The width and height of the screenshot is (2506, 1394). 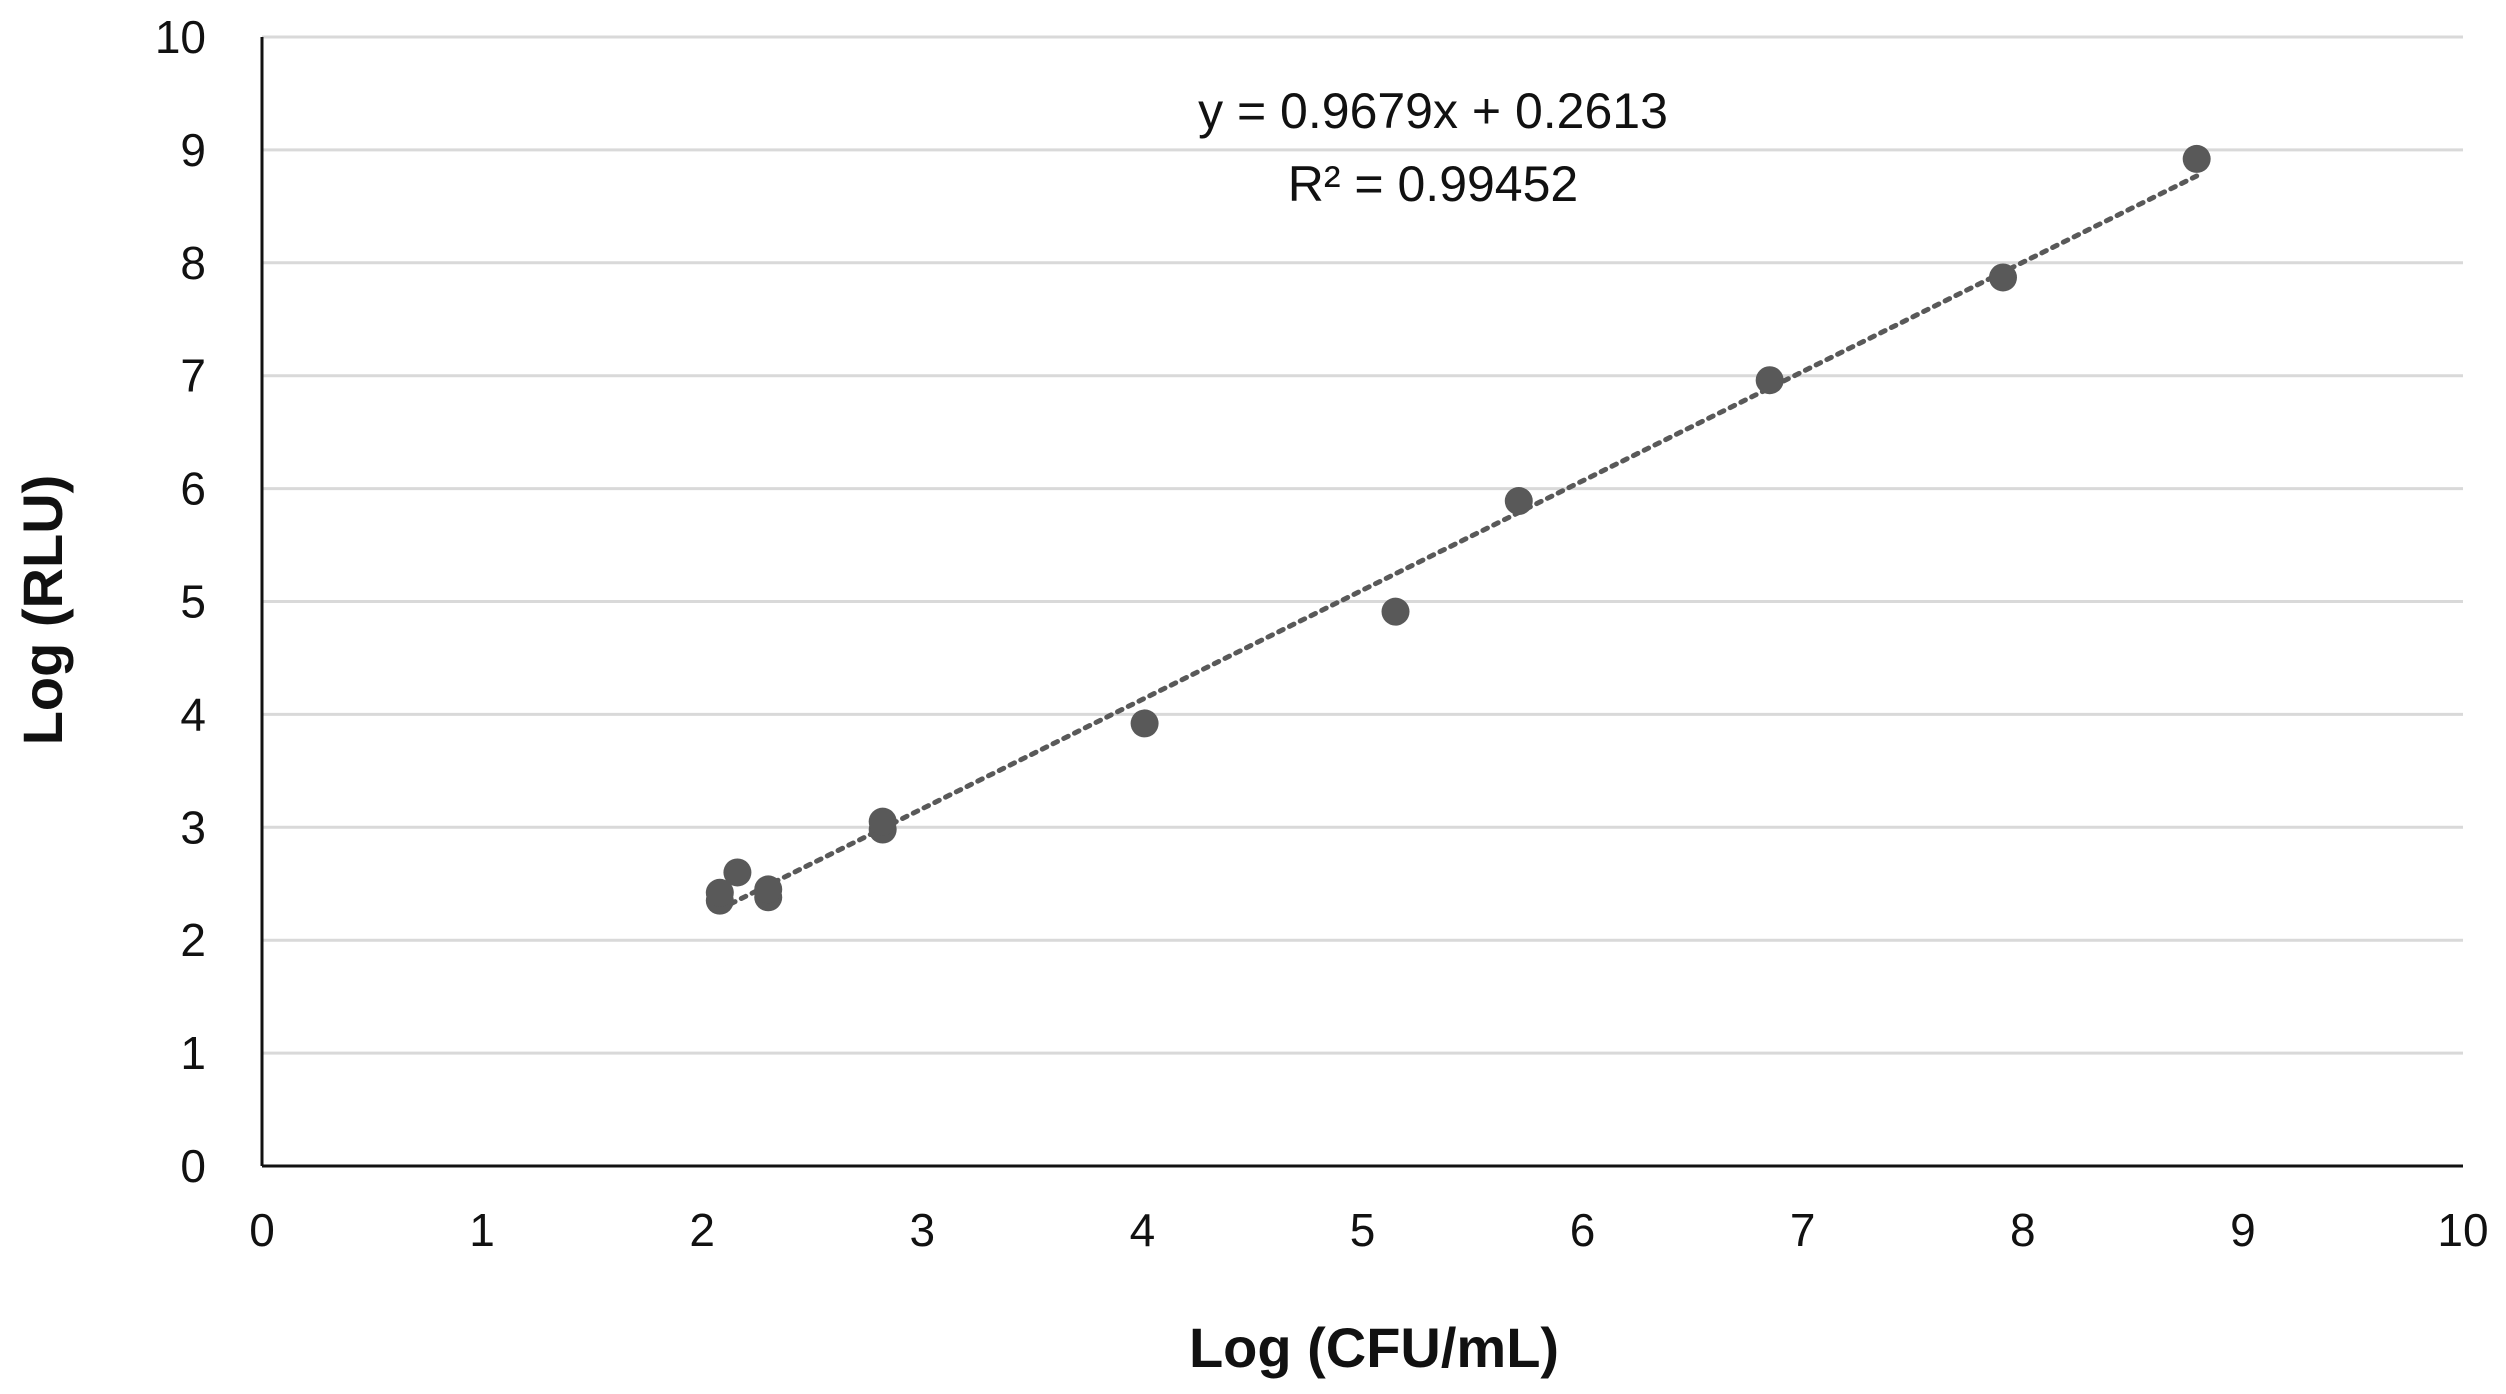 What do you see at coordinates (1433, 184) in the screenshot?
I see `trendline-r-squared: R² = 0.99452` at bounding box center [1433, 184].